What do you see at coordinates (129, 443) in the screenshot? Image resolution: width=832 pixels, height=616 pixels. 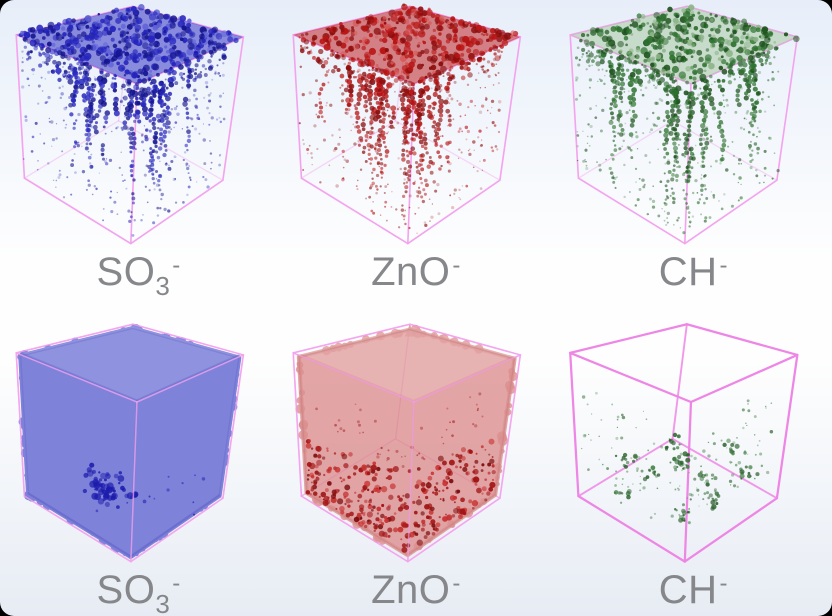 I see `volume-render-so3-bottom` at bounding box center [129, 443].